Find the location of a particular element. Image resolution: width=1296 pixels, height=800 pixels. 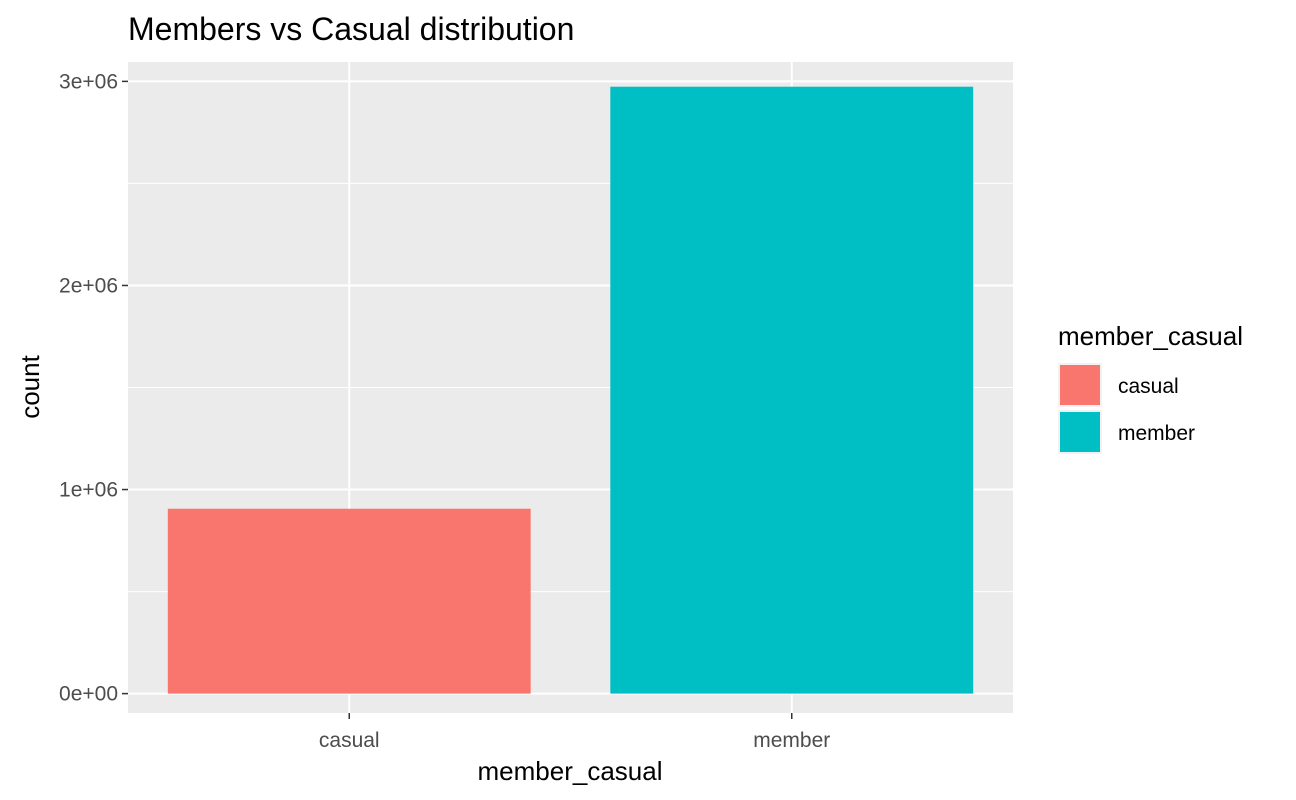

legend-label-member: member is located at coordinates (1156, 433).